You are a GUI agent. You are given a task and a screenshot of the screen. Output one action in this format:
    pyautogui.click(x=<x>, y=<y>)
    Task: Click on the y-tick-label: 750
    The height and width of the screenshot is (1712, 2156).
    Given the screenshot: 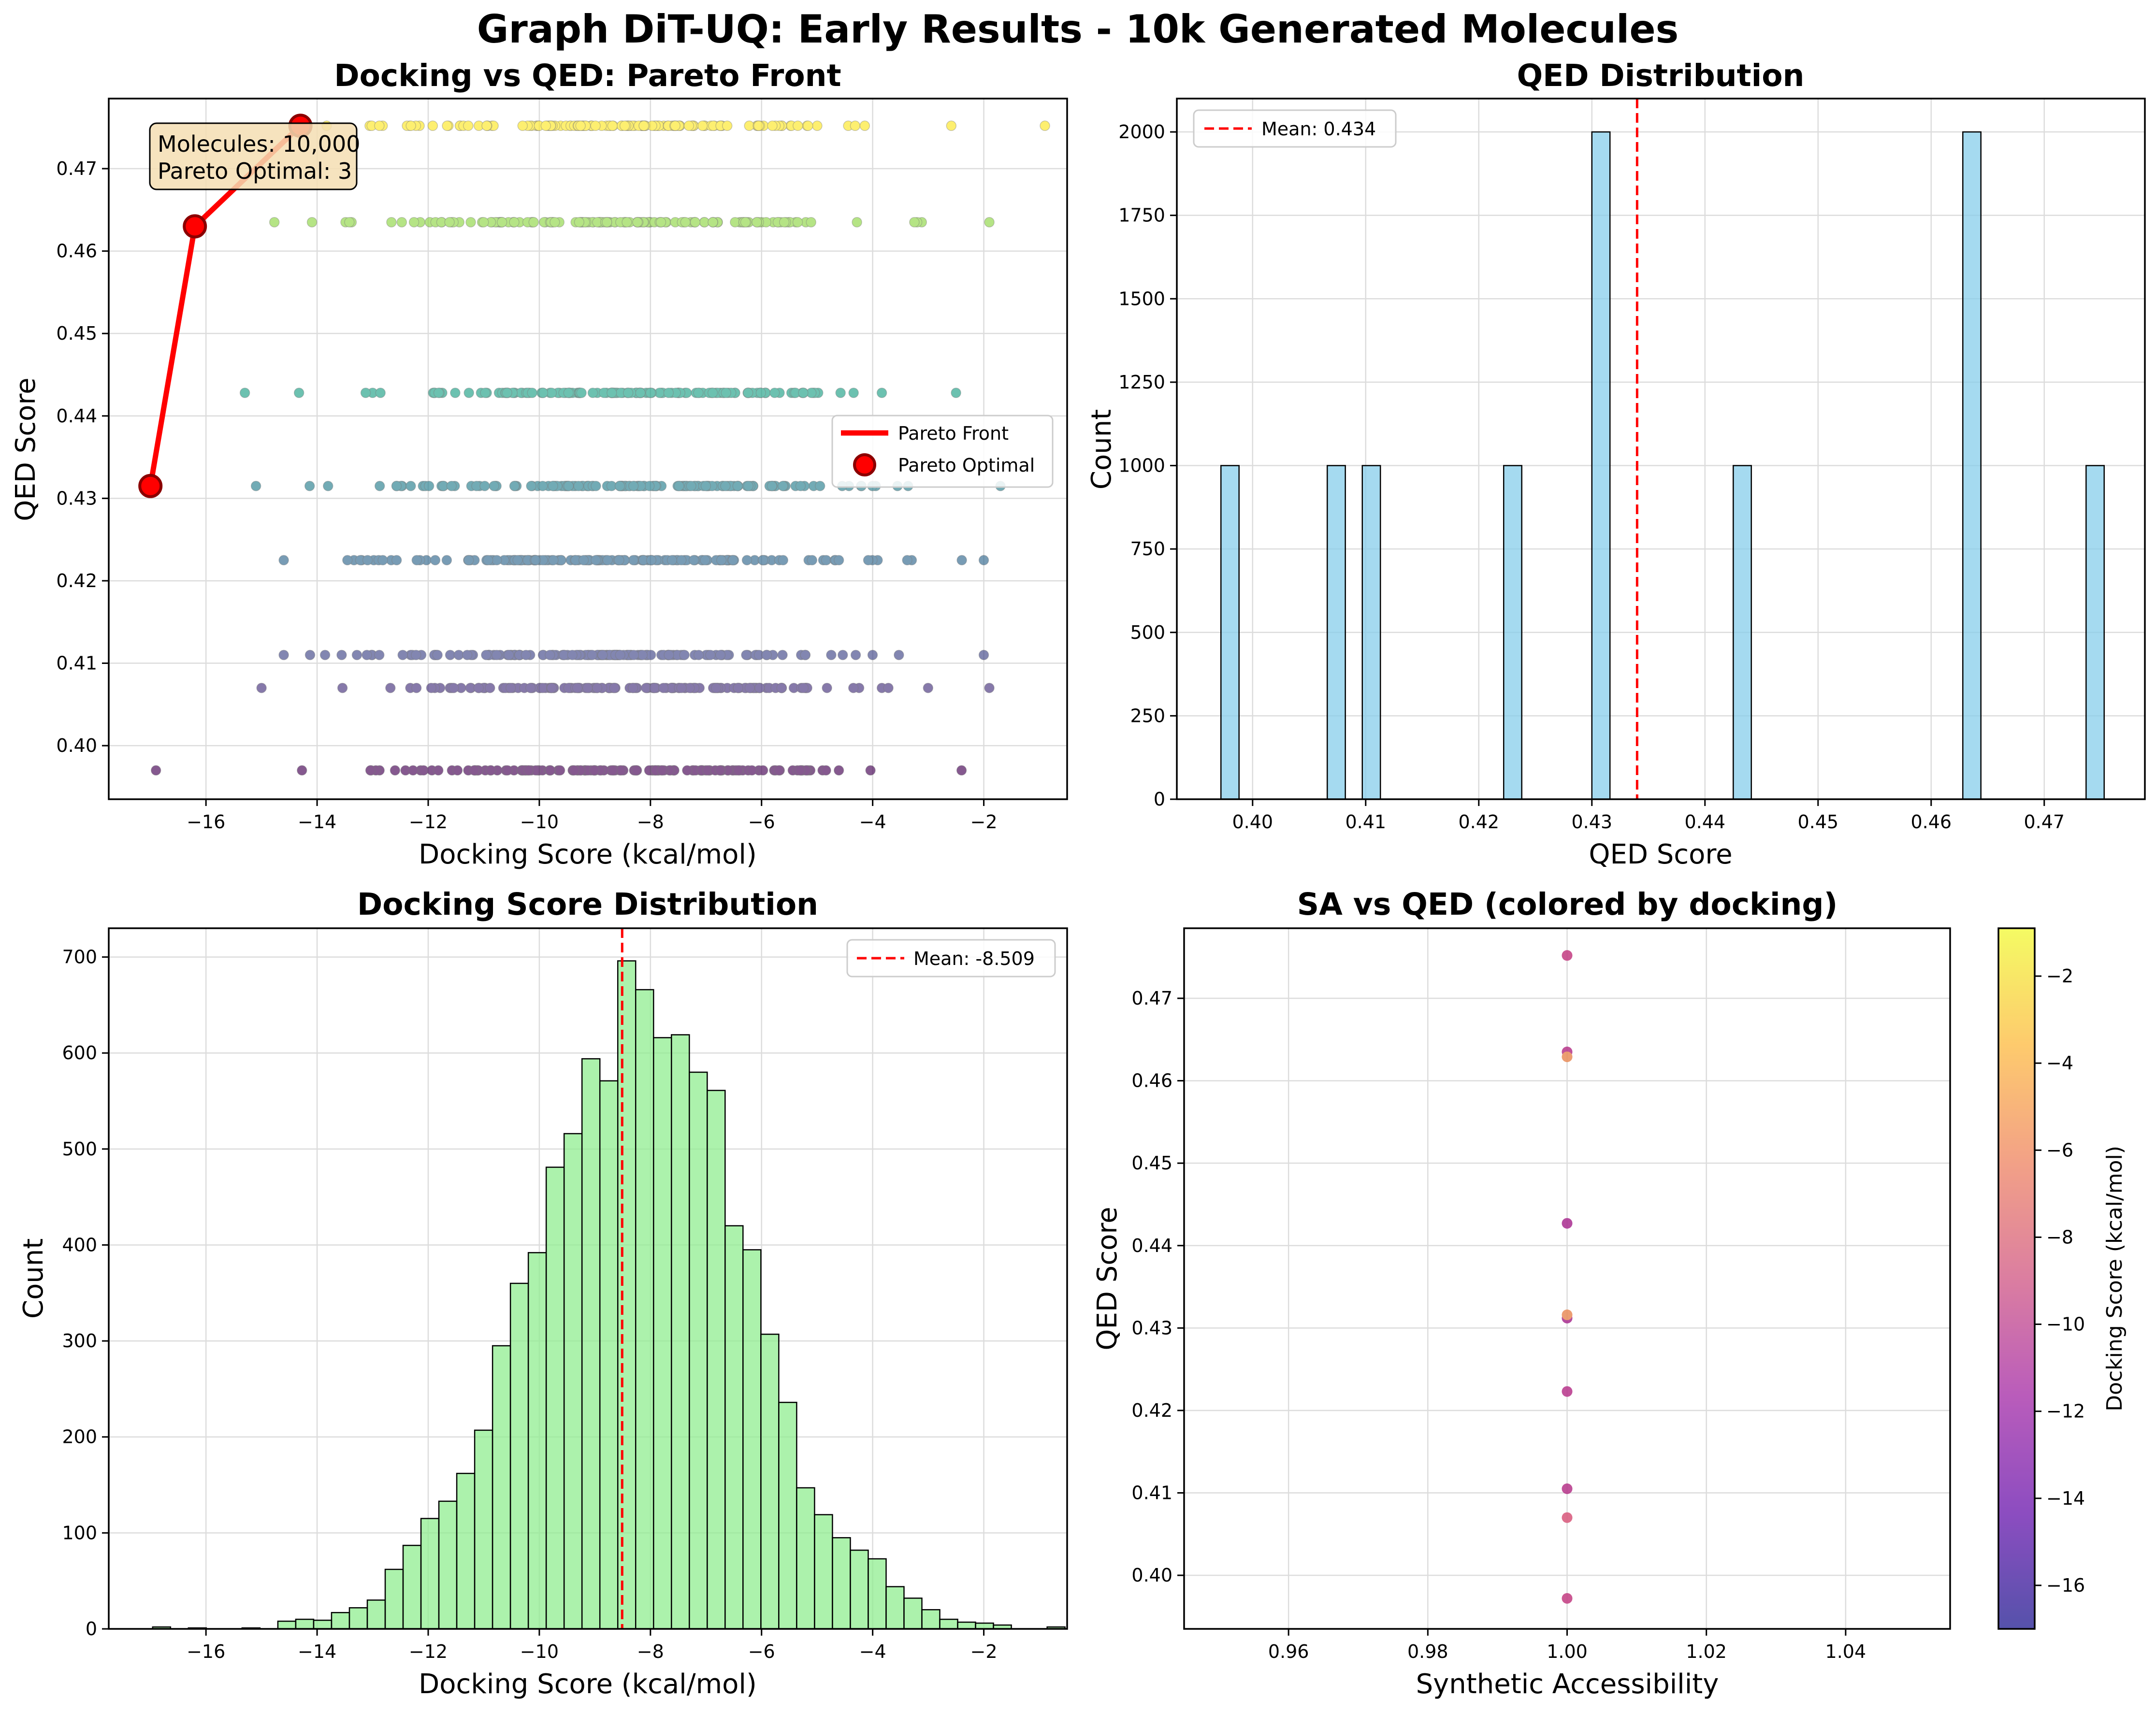 What is the action you would take?
    pyautogui.click(x=1147, y=549)
    